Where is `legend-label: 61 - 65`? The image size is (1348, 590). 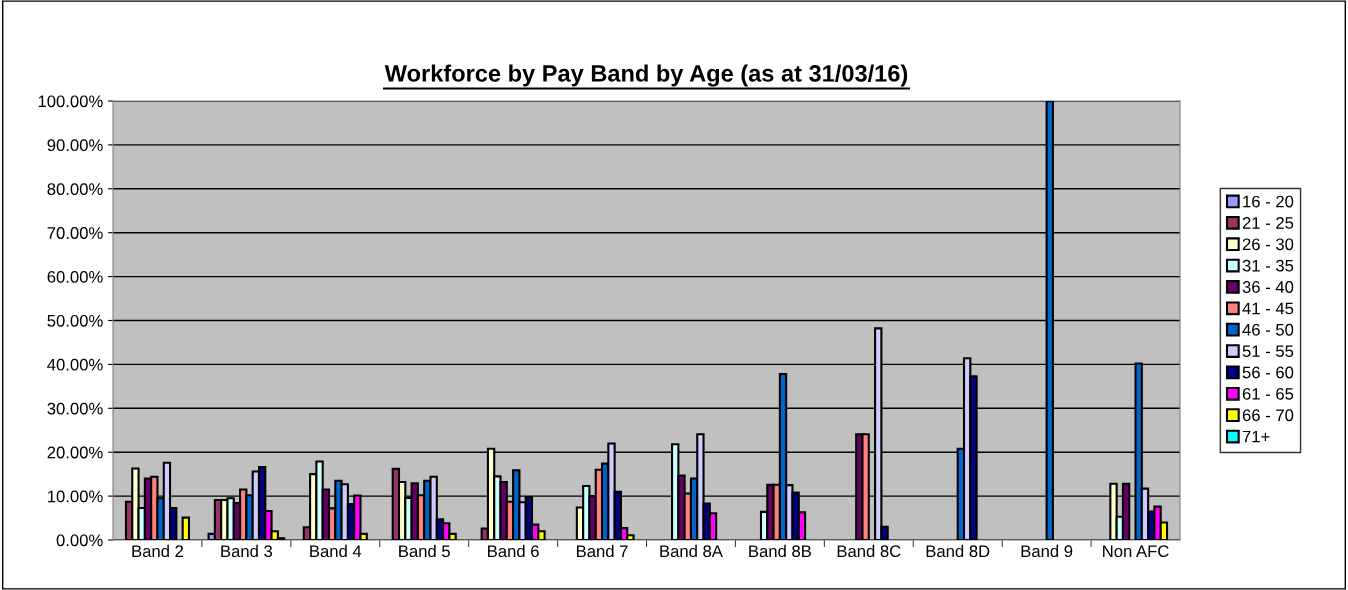
legend-label: 61 - 65 is located at coordinates (1268, 393).